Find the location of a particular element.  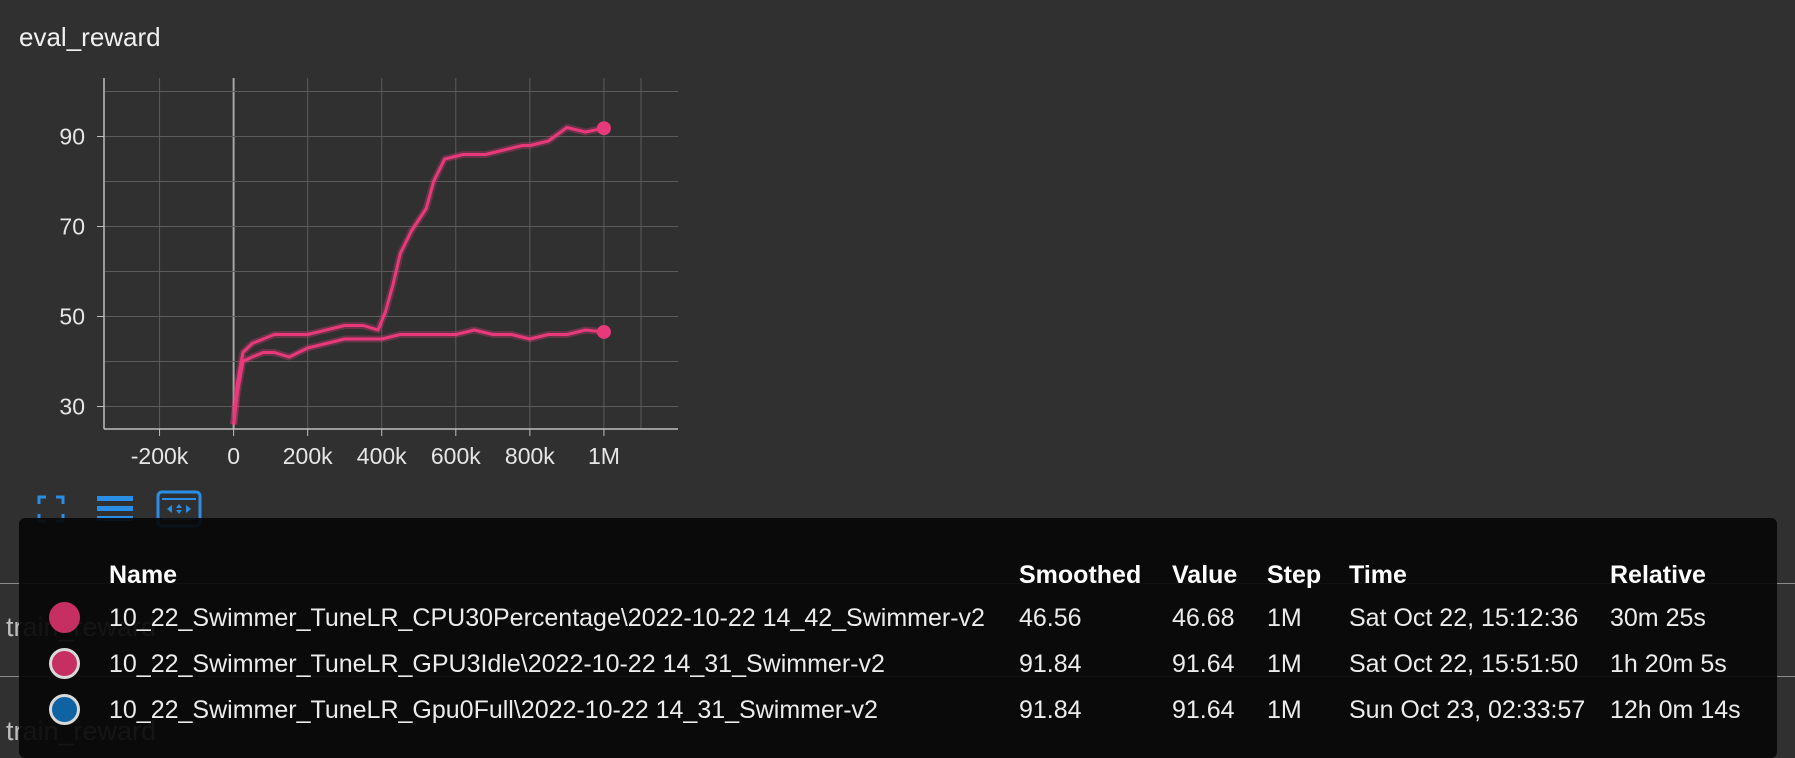

y-tick-label: 30 is located at coordinates (72, 407).